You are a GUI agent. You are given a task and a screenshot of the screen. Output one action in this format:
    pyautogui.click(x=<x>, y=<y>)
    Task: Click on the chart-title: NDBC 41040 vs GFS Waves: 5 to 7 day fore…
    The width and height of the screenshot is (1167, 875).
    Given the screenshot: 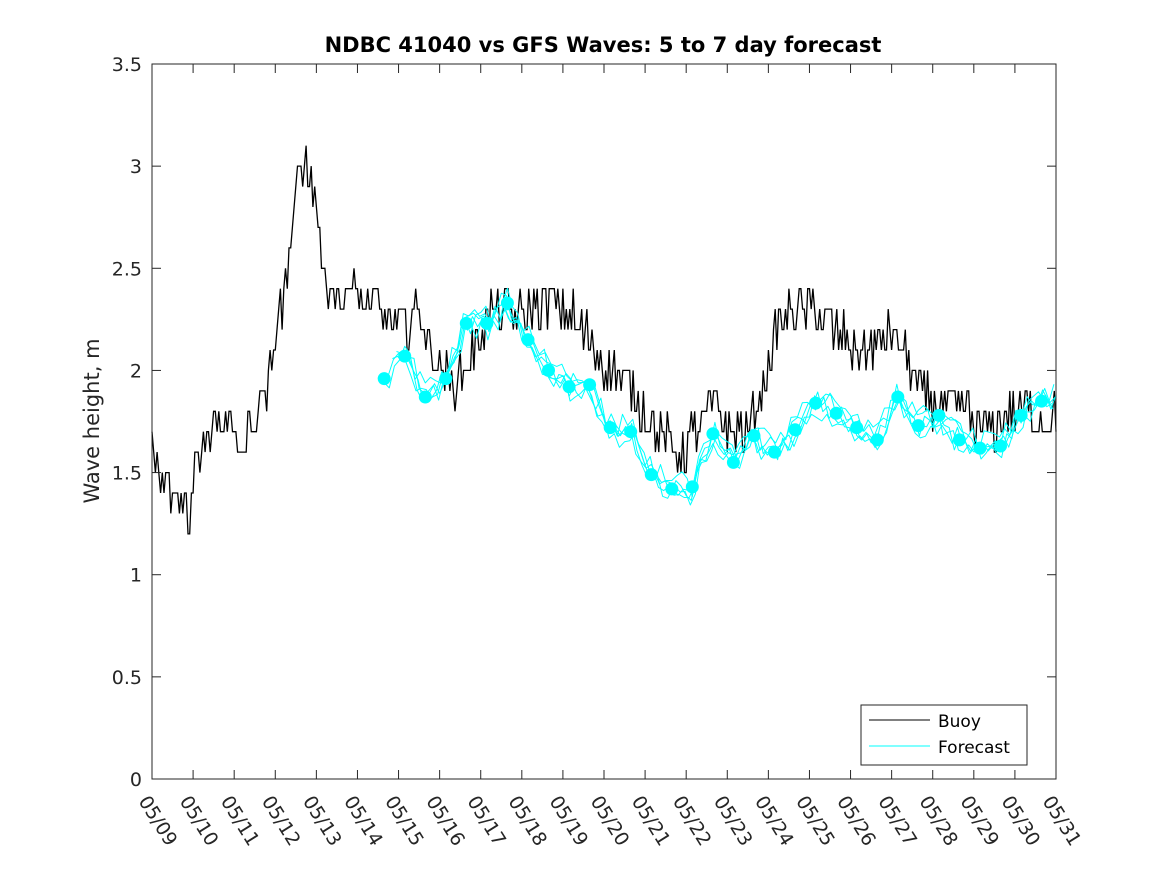 What is the action you would take?
    pyautogui.click(x=603, y=45)
    